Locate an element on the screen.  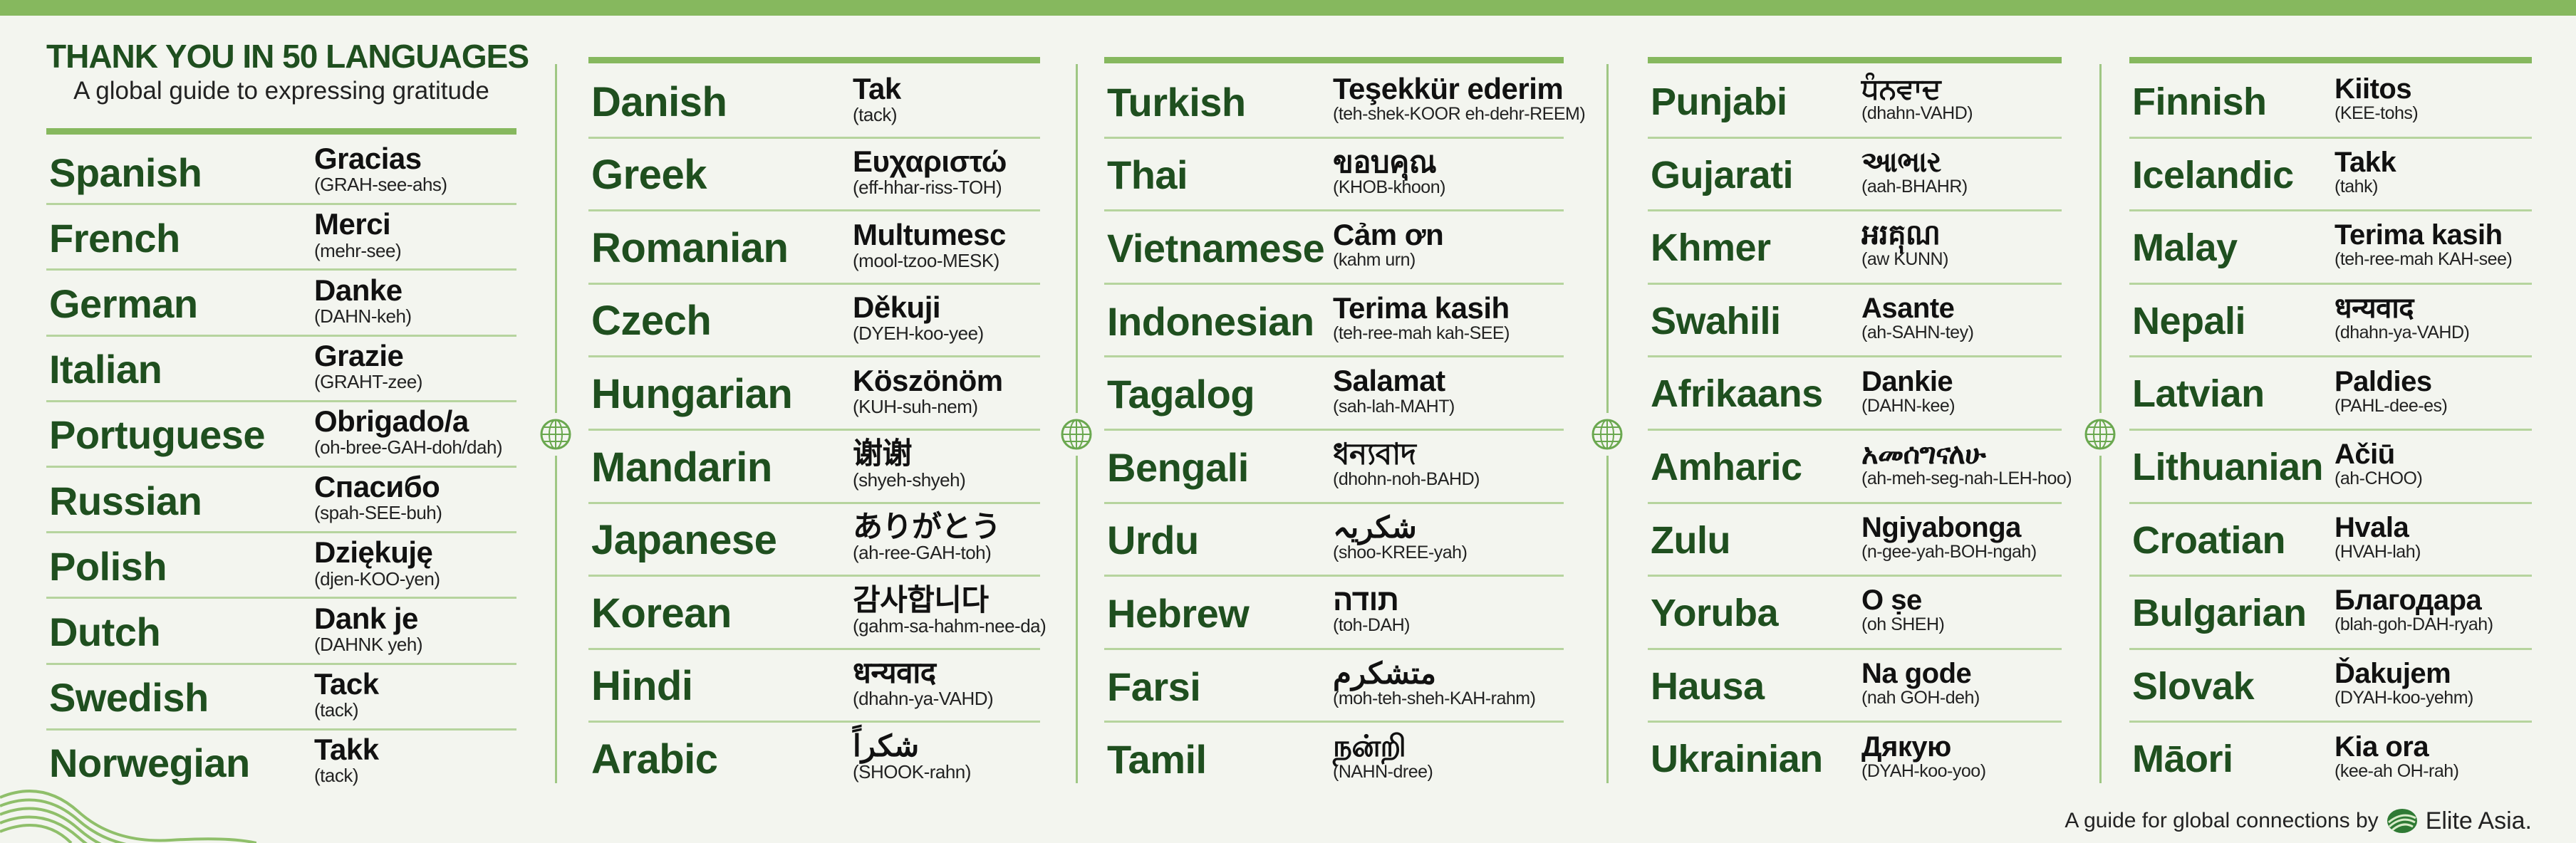
translation: Köszönöm (KUH-suh-nem) is located at coordinates (928, 391).